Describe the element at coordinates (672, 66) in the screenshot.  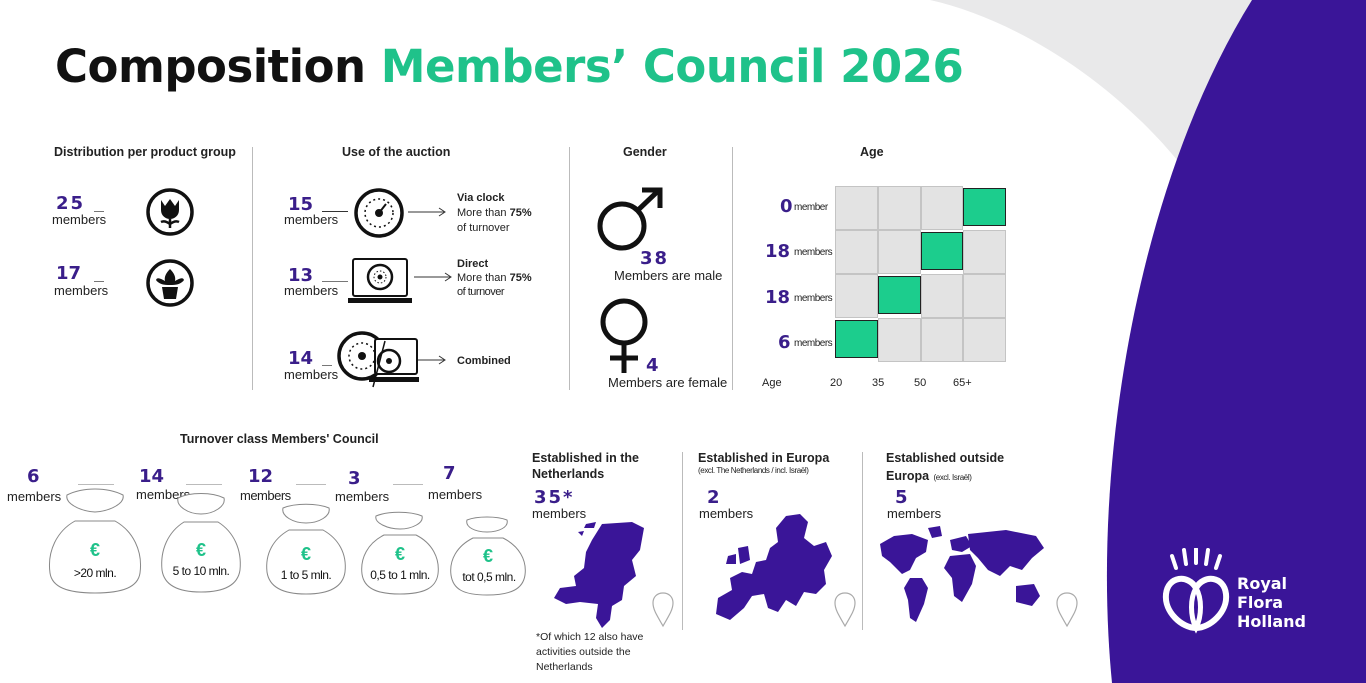
I see `title-part2: Members’ Council 2026` at that location.